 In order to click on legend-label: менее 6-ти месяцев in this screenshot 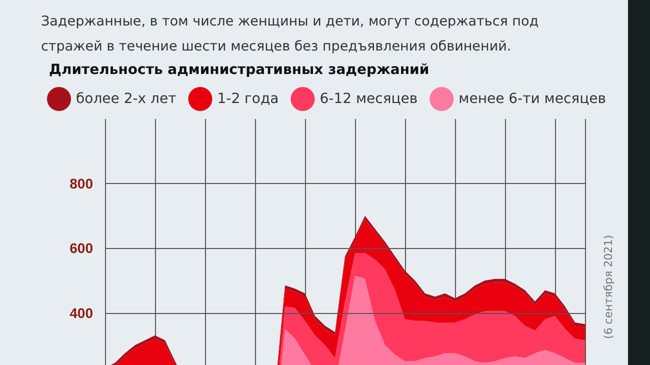, I will do `click(532, 99)`.